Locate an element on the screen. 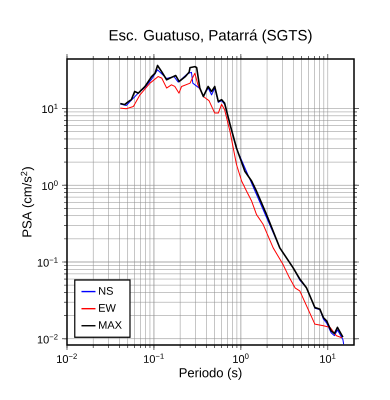 This screenshot has width=390, height=400. chart-title: Esc. Guatuso, Patarrá (SGTS) is located at coordinates (211, 36).